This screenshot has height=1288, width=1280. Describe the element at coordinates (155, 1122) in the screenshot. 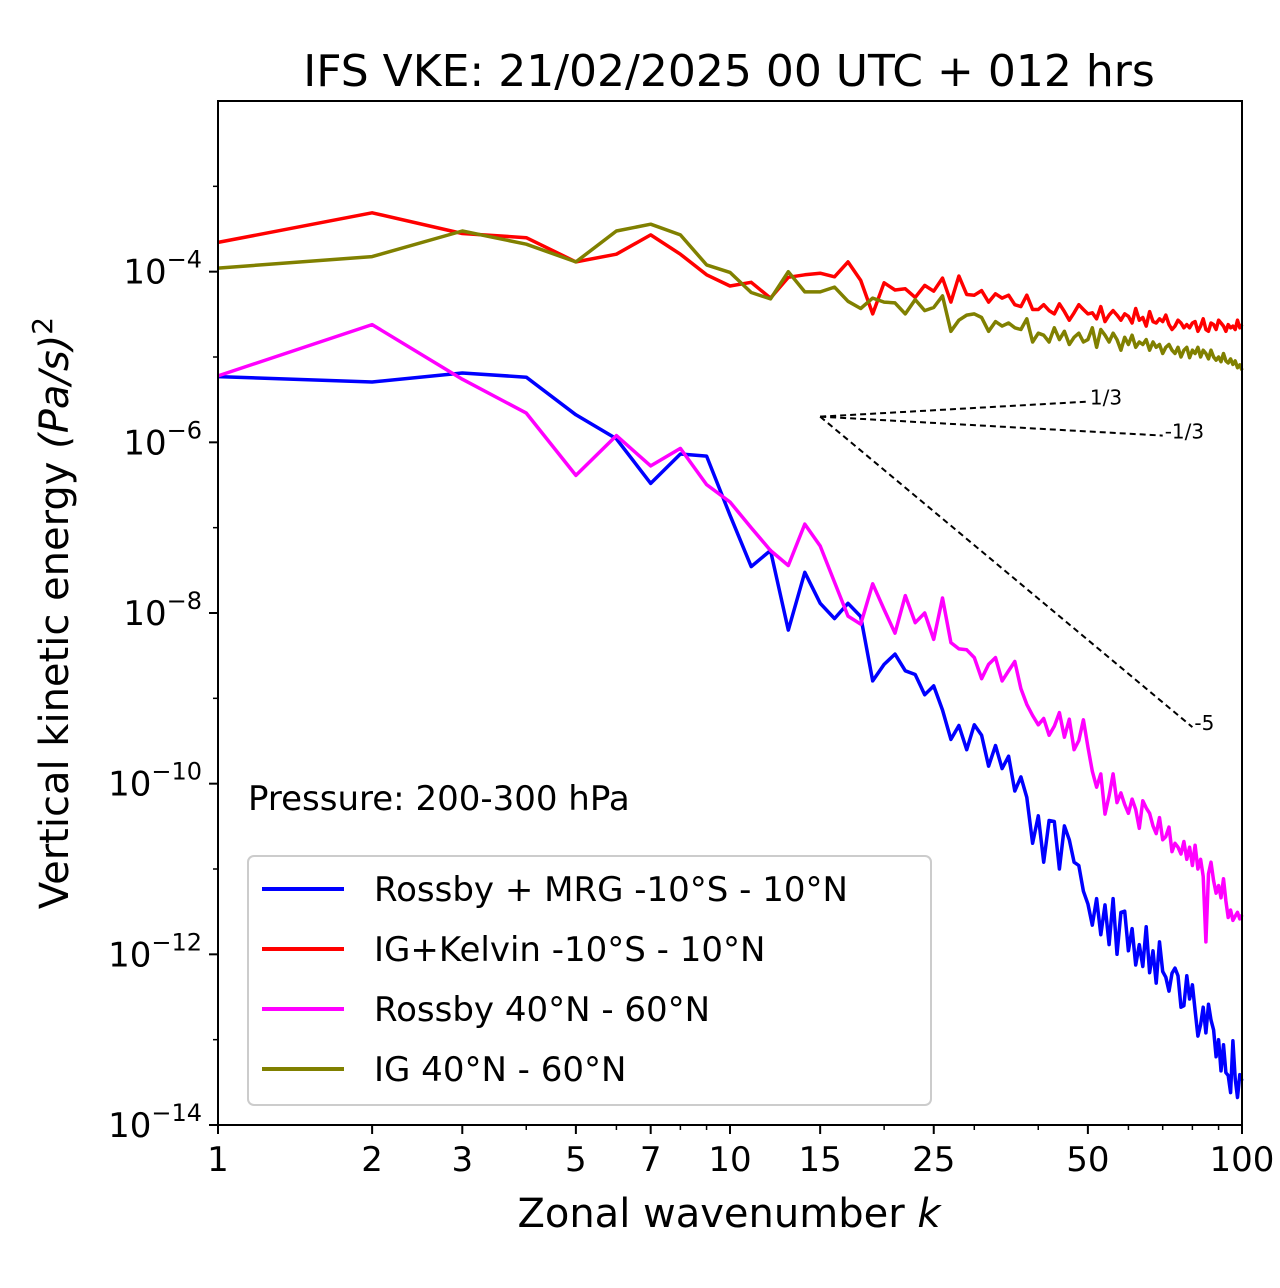

I see `y-tick-label: 10⁻¹⁴` at that location.